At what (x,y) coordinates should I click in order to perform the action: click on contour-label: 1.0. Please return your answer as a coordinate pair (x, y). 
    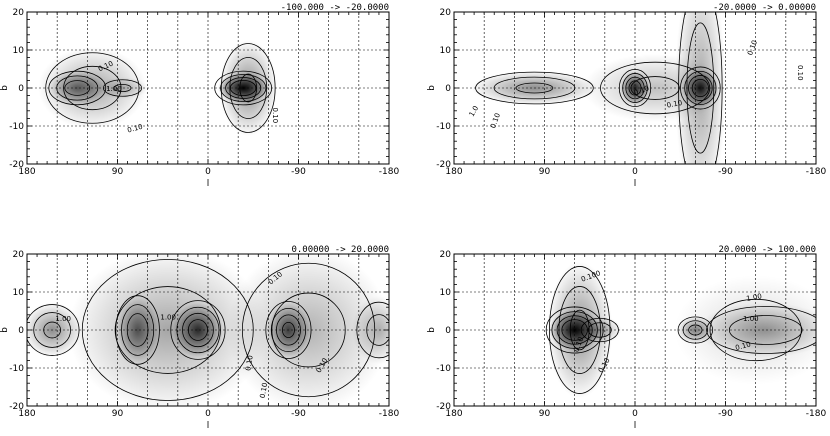
    Looking at the image, I should click on (474, 111).